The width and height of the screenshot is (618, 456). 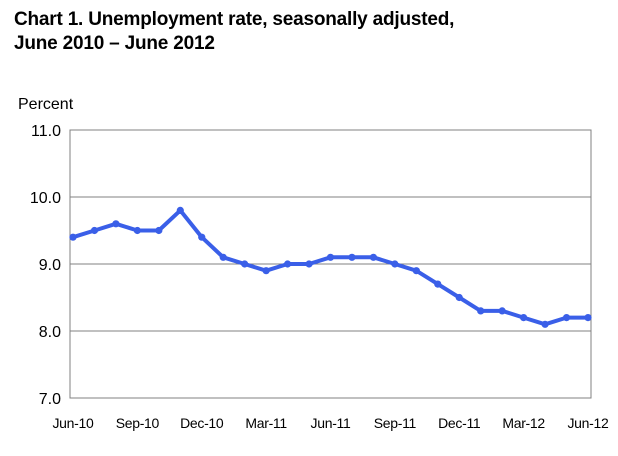 I want to click on x-tick-label: Jun-10, so click(x=73, y=423).